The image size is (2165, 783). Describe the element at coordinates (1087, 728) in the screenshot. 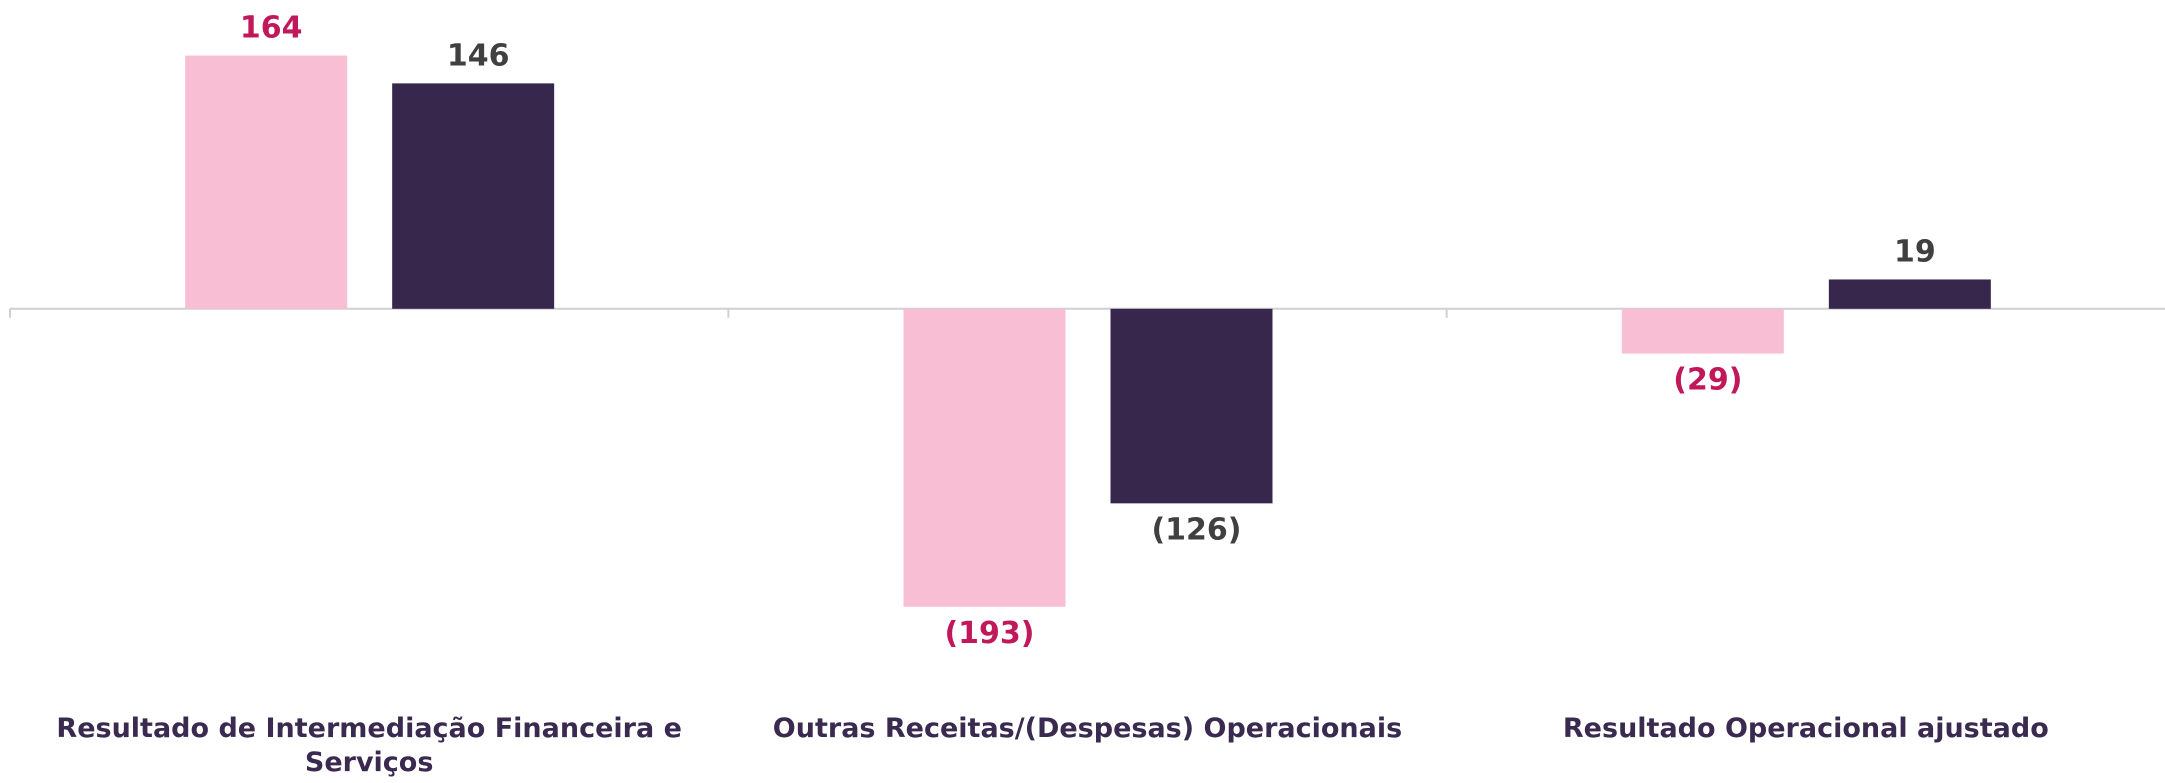

I see `category-label: Outras Receitas/(Despesas) Operacionais` at that location.